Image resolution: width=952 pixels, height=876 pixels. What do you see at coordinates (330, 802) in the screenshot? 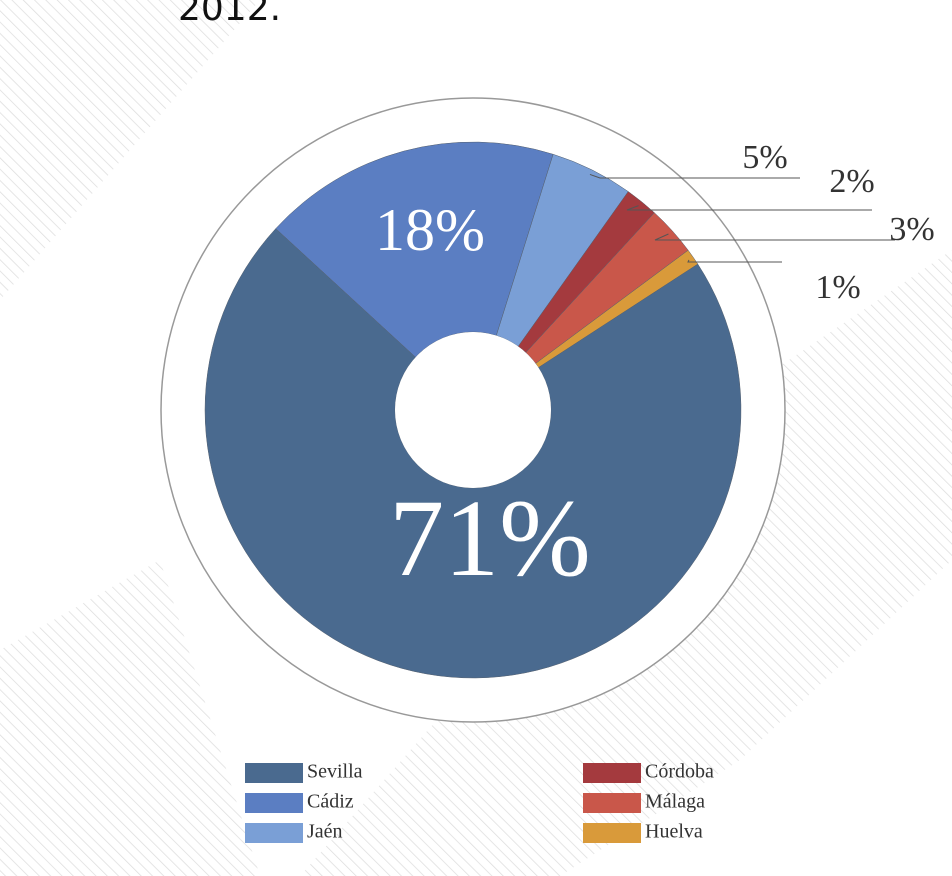
I see `legend-label: Cádiz` at bounding box center [330, 802].